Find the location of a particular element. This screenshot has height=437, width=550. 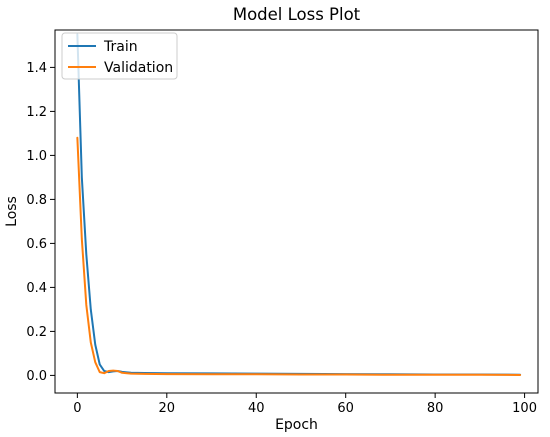

y-tick-label: 0.6 is located at coordinates (36, 244).